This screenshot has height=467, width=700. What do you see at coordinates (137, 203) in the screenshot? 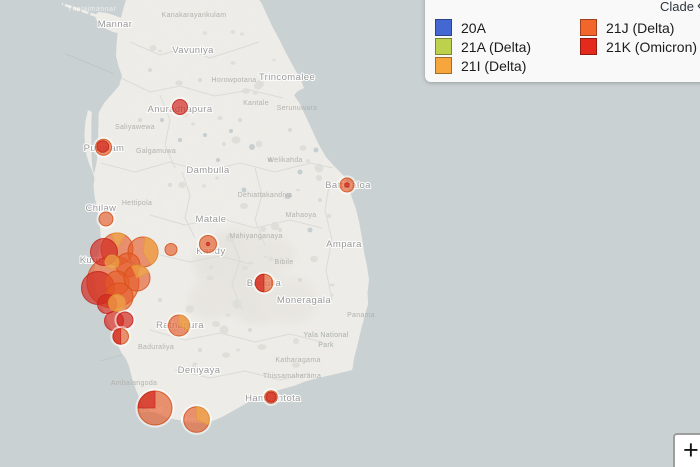
I see `svg-text: Hettipola` at bounding box center [137, 203].